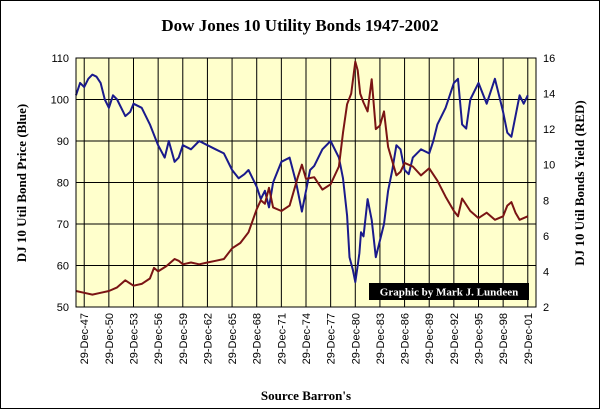 This screenshot has height=409, width=600. Describe the element at coordinates (549, 183) in the screenshot. I see `right-axis-ticks: 2 4 6 8 10 12 14 16` at that location.